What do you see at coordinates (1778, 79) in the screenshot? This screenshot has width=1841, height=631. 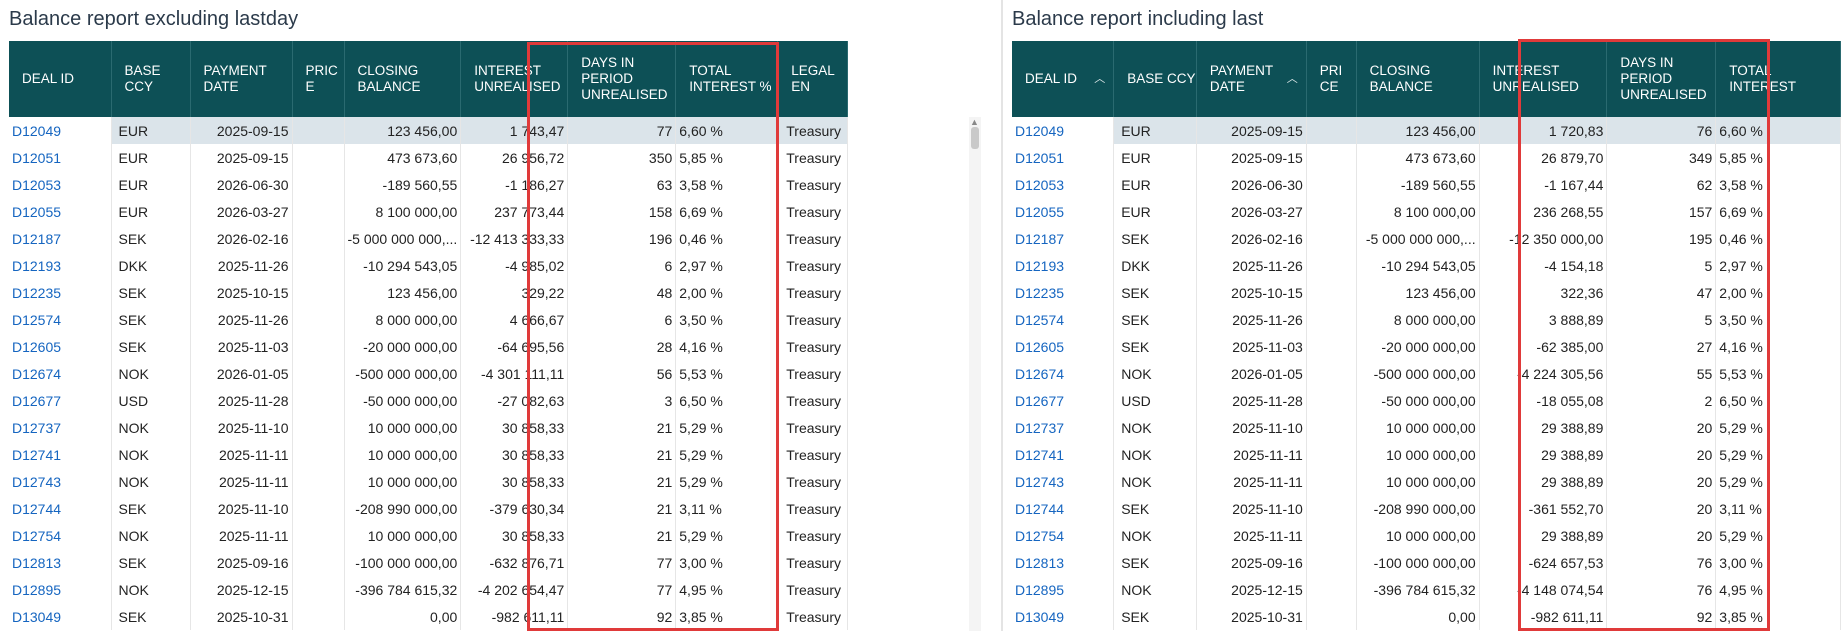 I see `column-header-total-interest: TOTAL INTEREST` at bounding box center [1778, 79].